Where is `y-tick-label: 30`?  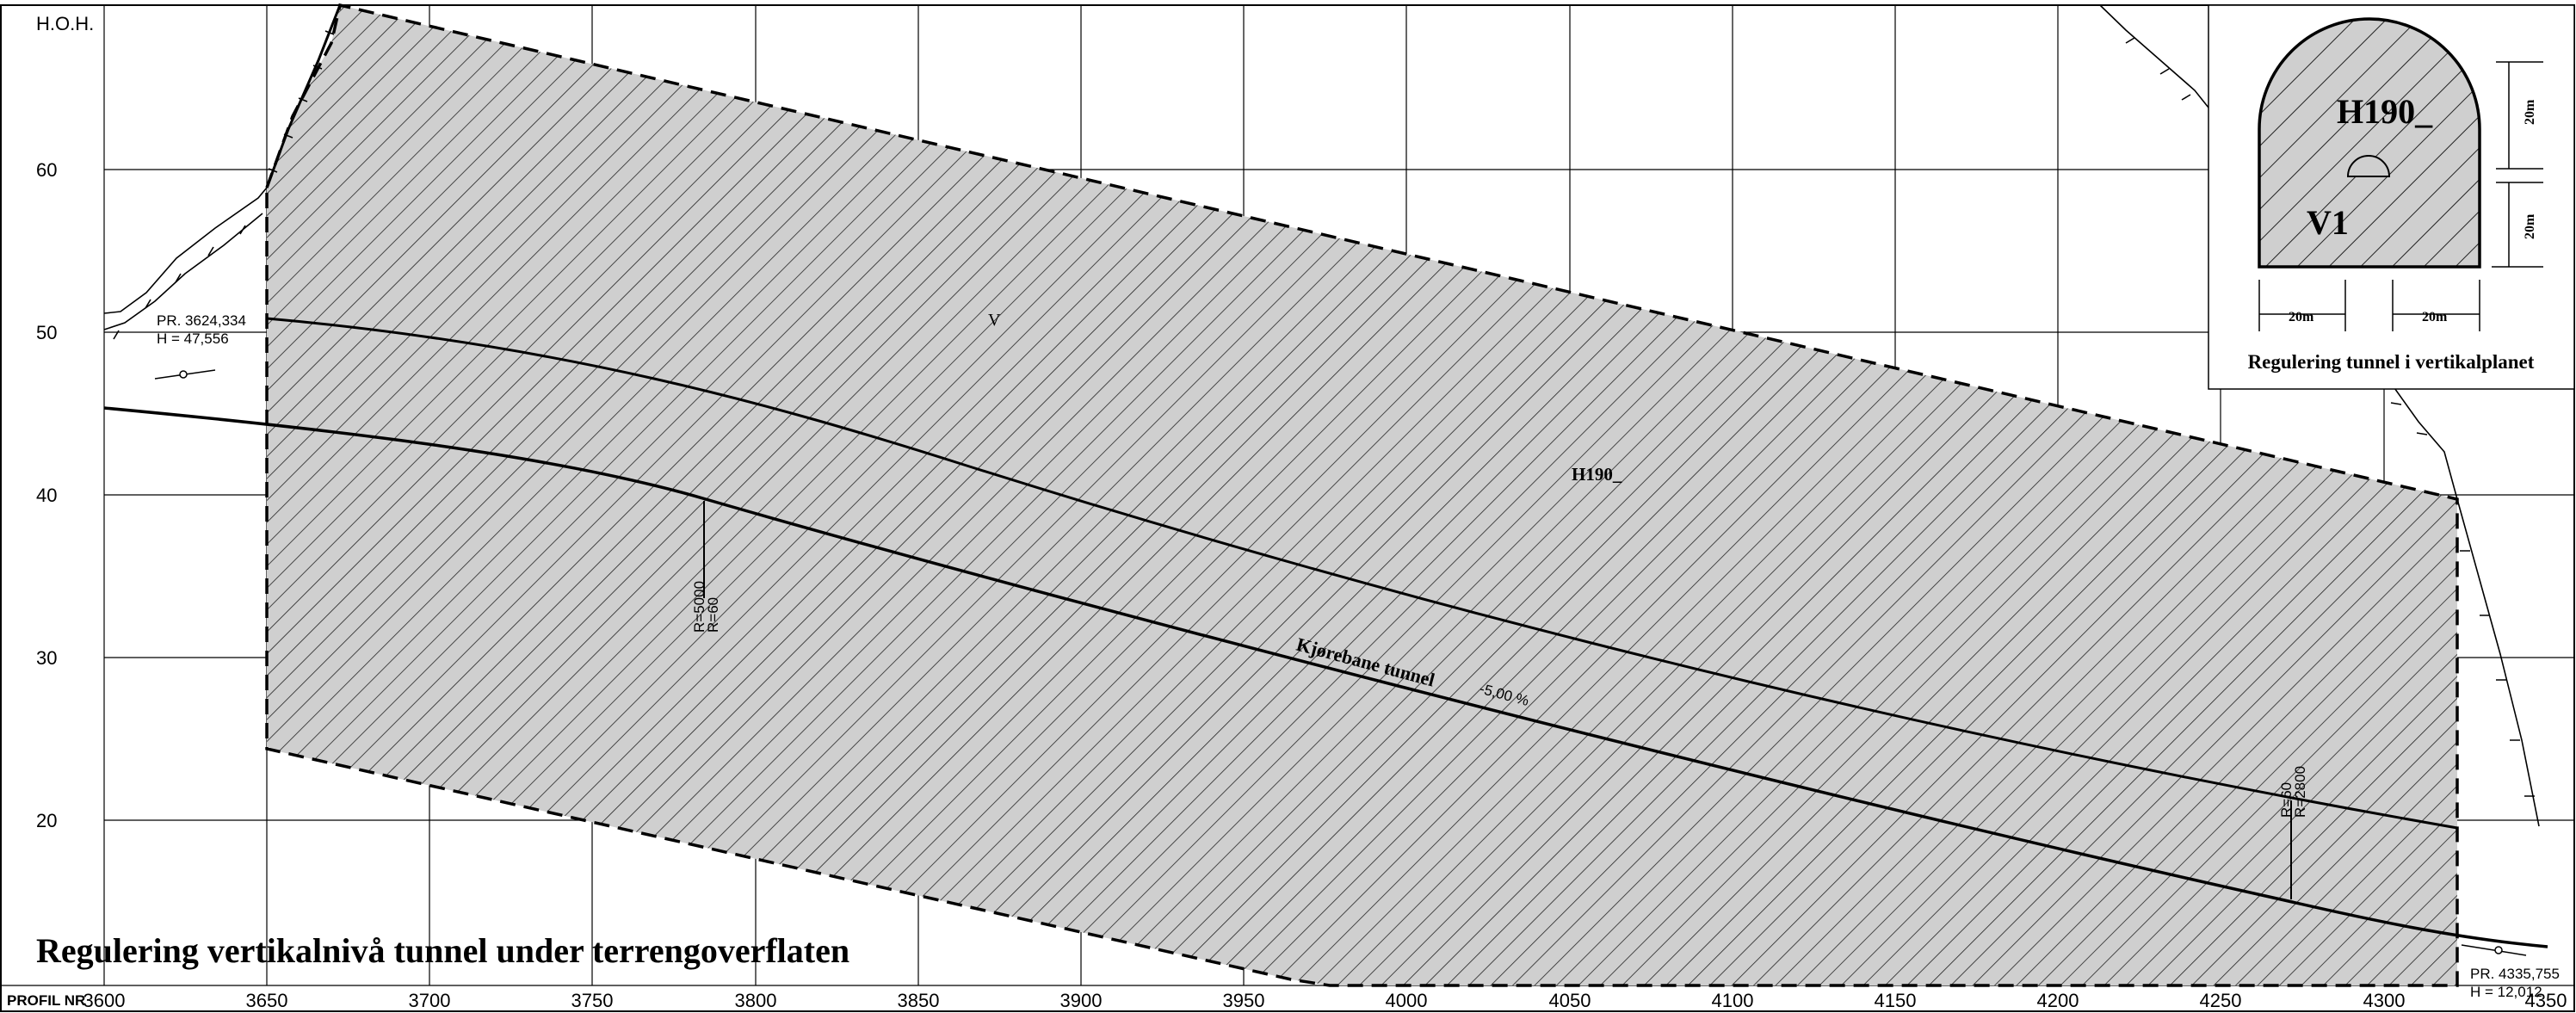
y-tick-label: 30 is located at coordinates (46, 658).